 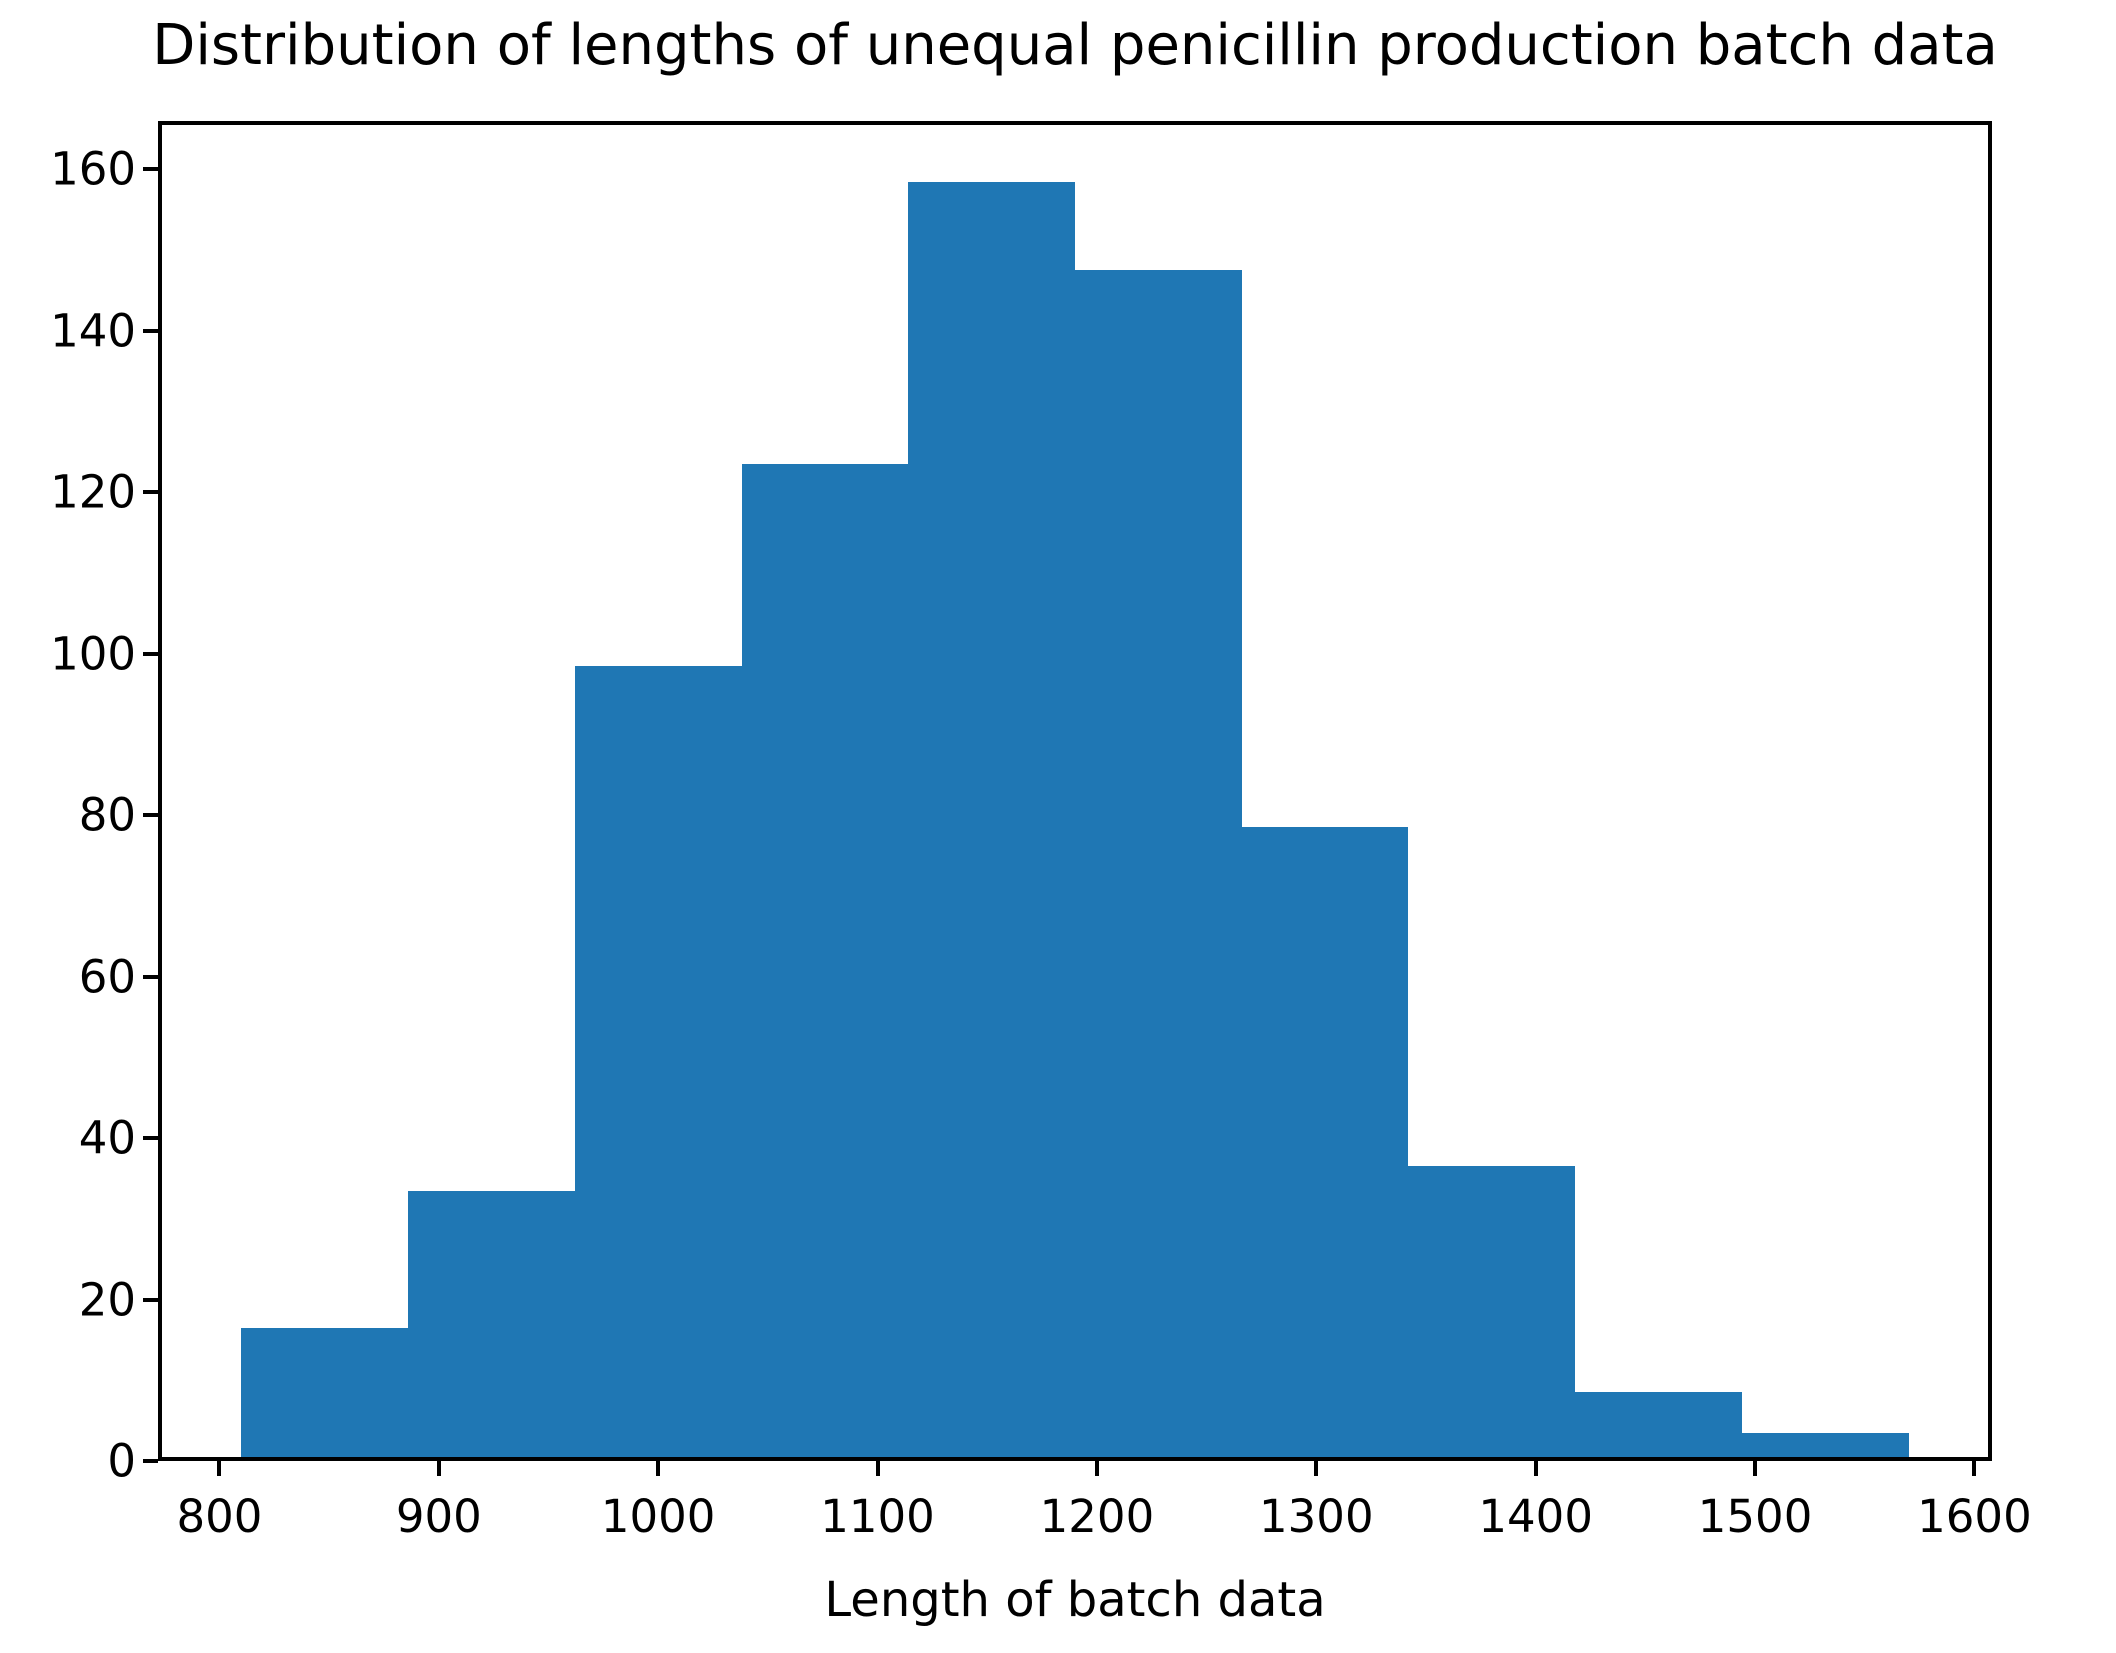 I want to click on x-tick-label: 800, so click(x=219, y=1516).